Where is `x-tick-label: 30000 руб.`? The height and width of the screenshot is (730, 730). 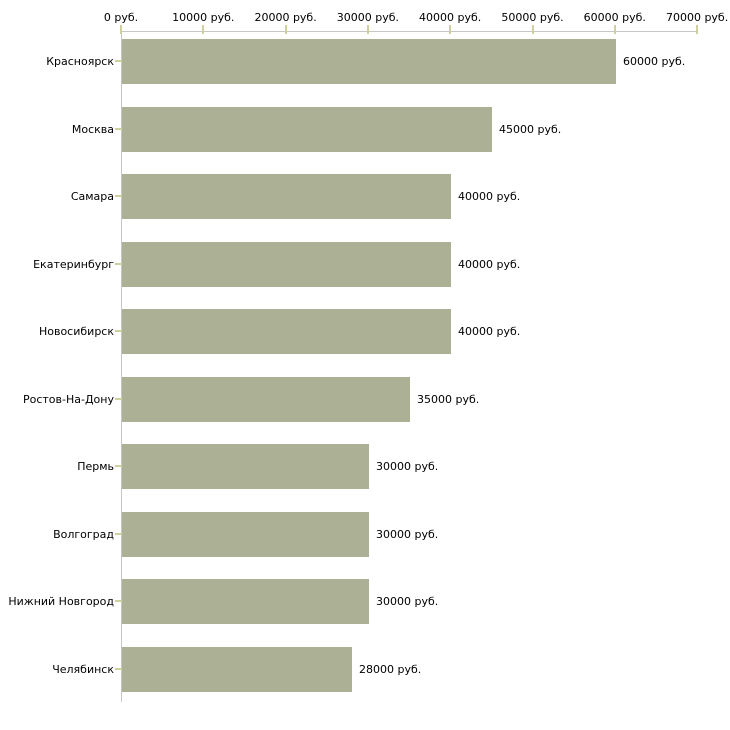 x-tick-label: 30000 руб. is located at coordinates (368, 17).